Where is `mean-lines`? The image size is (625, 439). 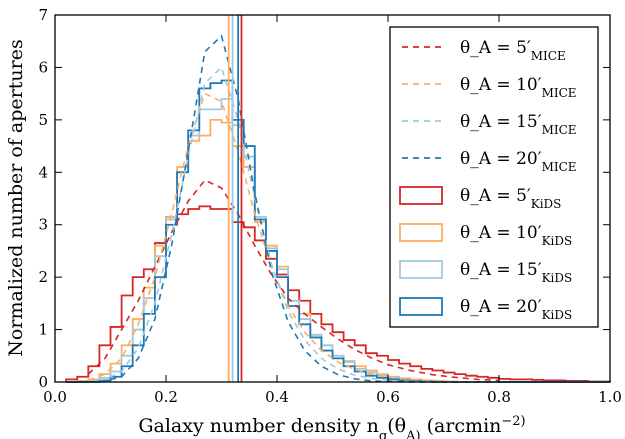
mean-lines is located at coordinates (235, 198).